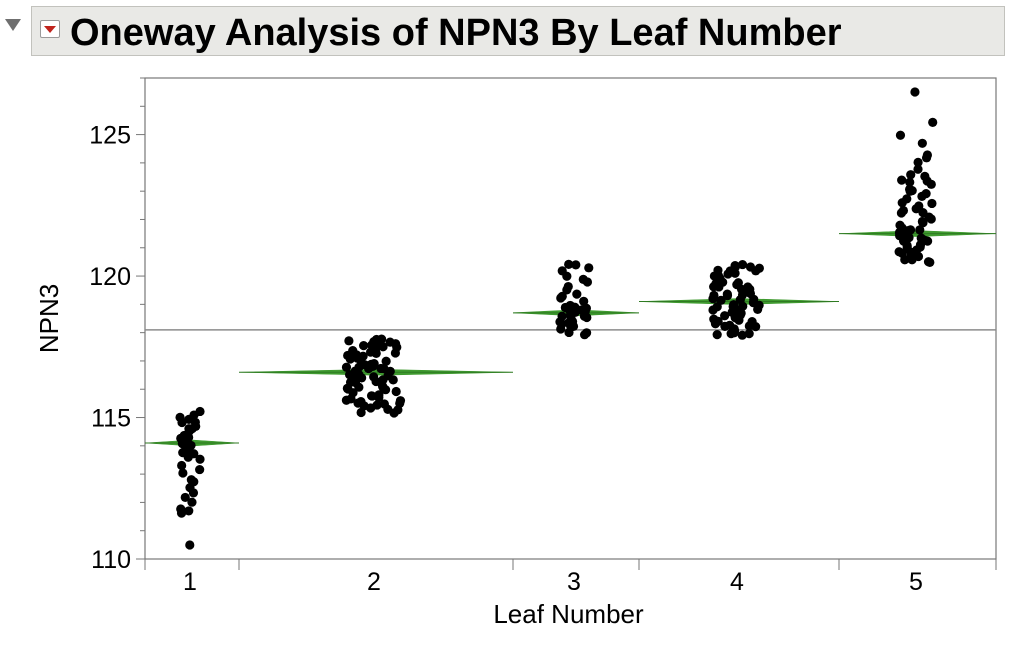 Image resolution: width=1012 pixels, height=646 pixels. I want to click on x-axis-label: Leaf Number, so click(568, 614).